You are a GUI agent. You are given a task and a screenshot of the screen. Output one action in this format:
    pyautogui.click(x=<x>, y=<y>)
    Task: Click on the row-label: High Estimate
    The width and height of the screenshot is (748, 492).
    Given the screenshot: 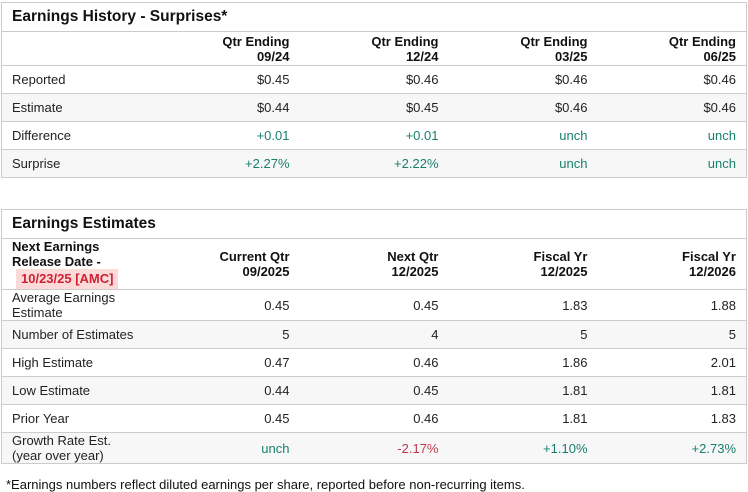 What is the action you would take?
    pyautogui.click(x=52, y=362)
    